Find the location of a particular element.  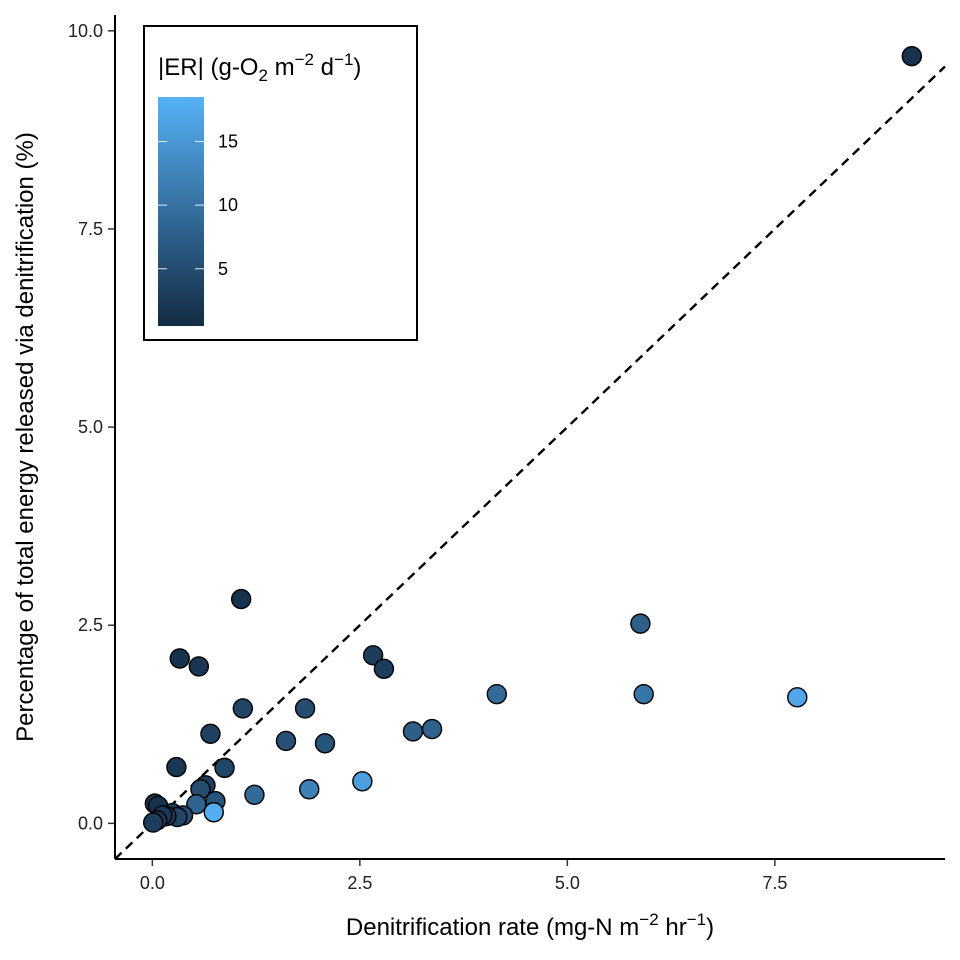

x-tick-label: 7.5 is located at coordinates (774, 883).